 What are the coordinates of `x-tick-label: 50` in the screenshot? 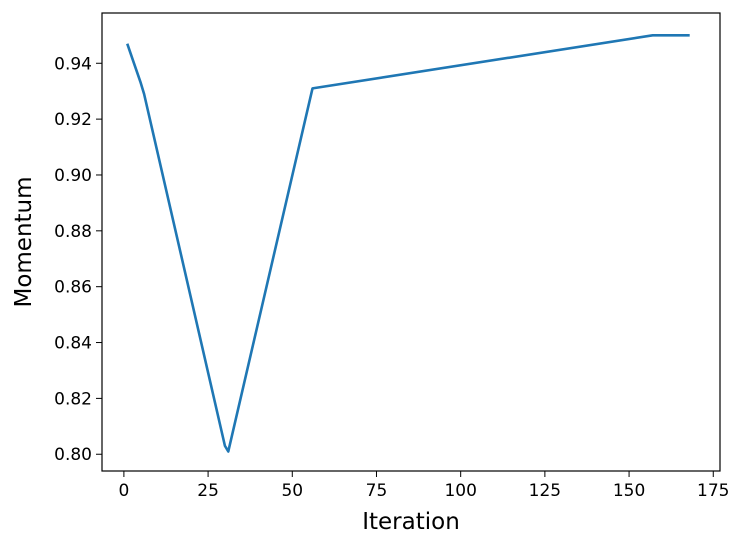 It's located at (292, 491).